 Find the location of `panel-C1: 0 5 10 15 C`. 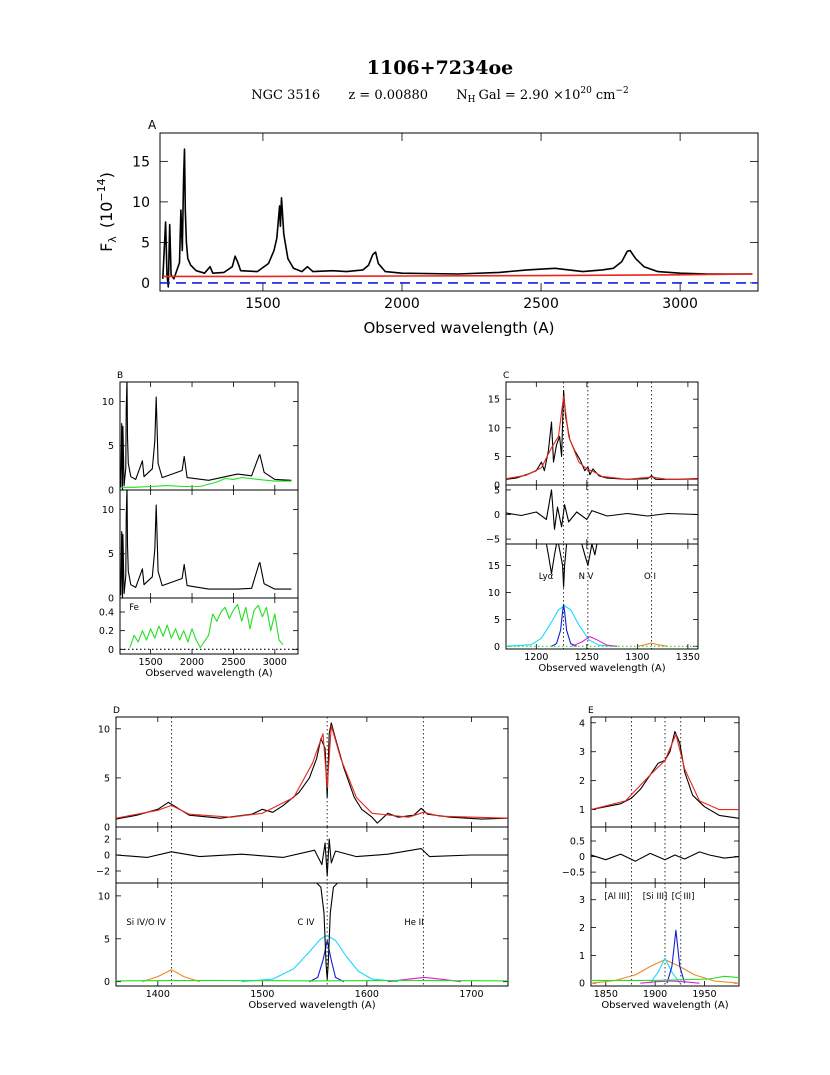

panel-C1: 0 5 10 15 C is located at coordinates (593, 431).